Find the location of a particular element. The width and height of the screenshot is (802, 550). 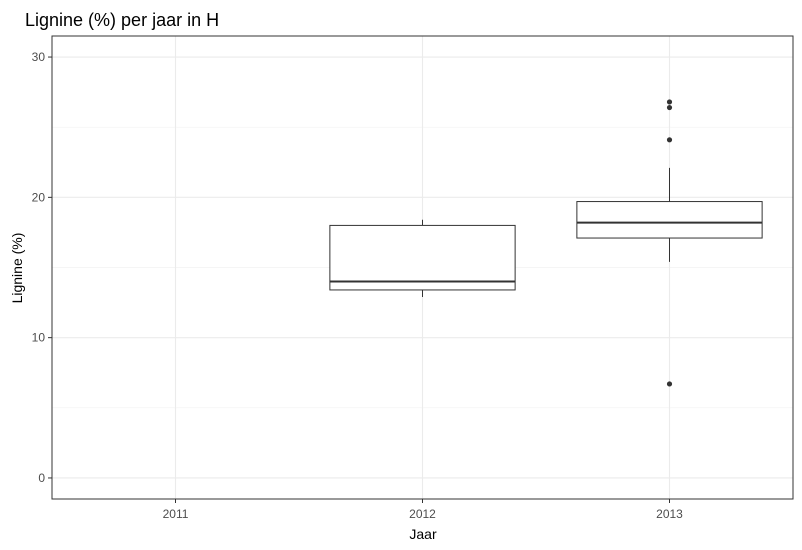

y-tick-label: 20 is located at coordinates (39, 197).